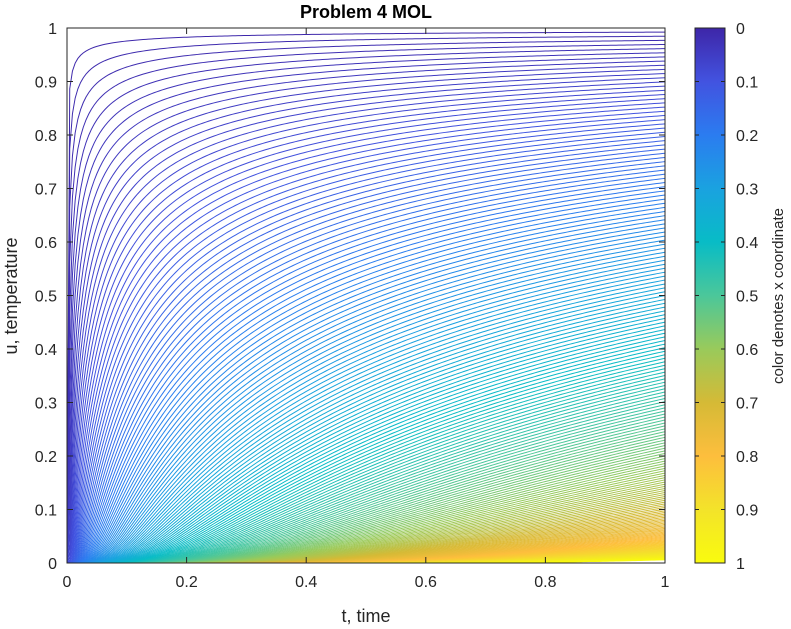 This screenshot has width=791, height=629. What do you see at coordinates (665, 582) in the screenshot?
I see `x-tick-label: 1` at bounding box center [665, 582].